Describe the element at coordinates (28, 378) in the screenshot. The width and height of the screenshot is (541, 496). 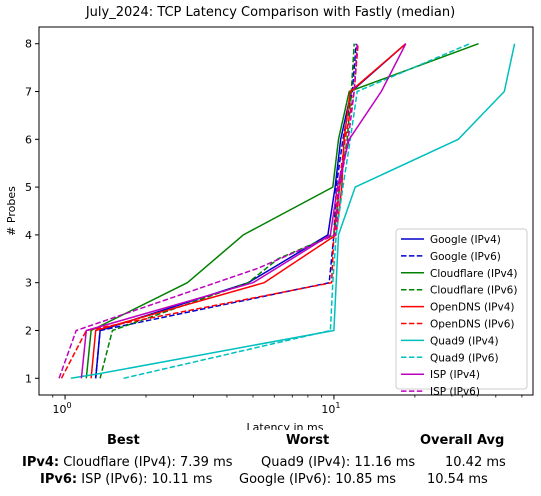
I see `y-tick-label: 1` at that location.